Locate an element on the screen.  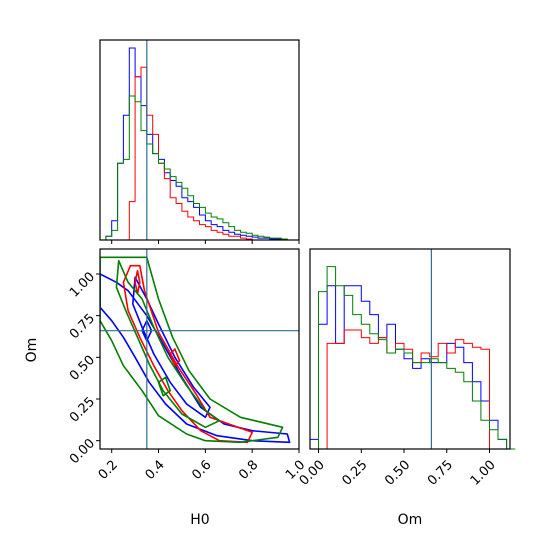
joint-ytick-label: 0.75 is located at coordinates (82, 326).